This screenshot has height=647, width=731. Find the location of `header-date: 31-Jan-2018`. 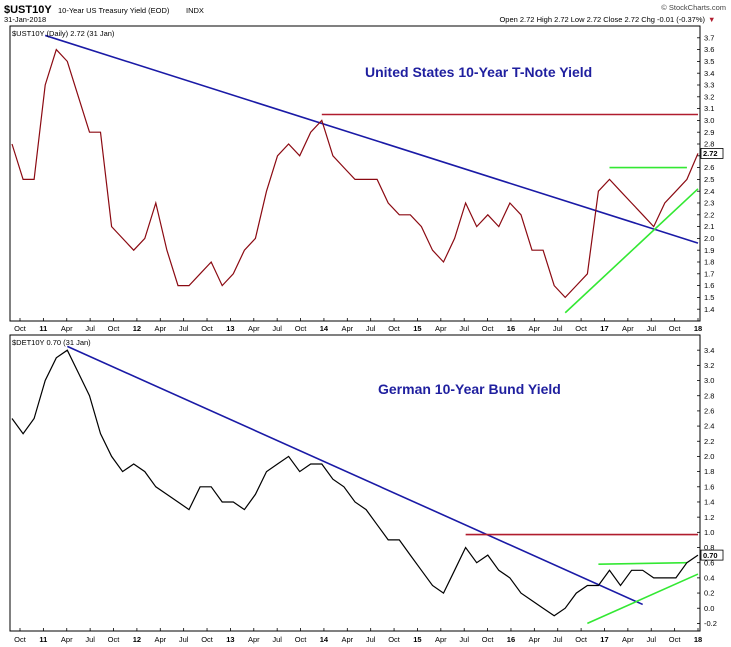

header-date: 31-Jan-2018 is located at coordinates (25, 19).